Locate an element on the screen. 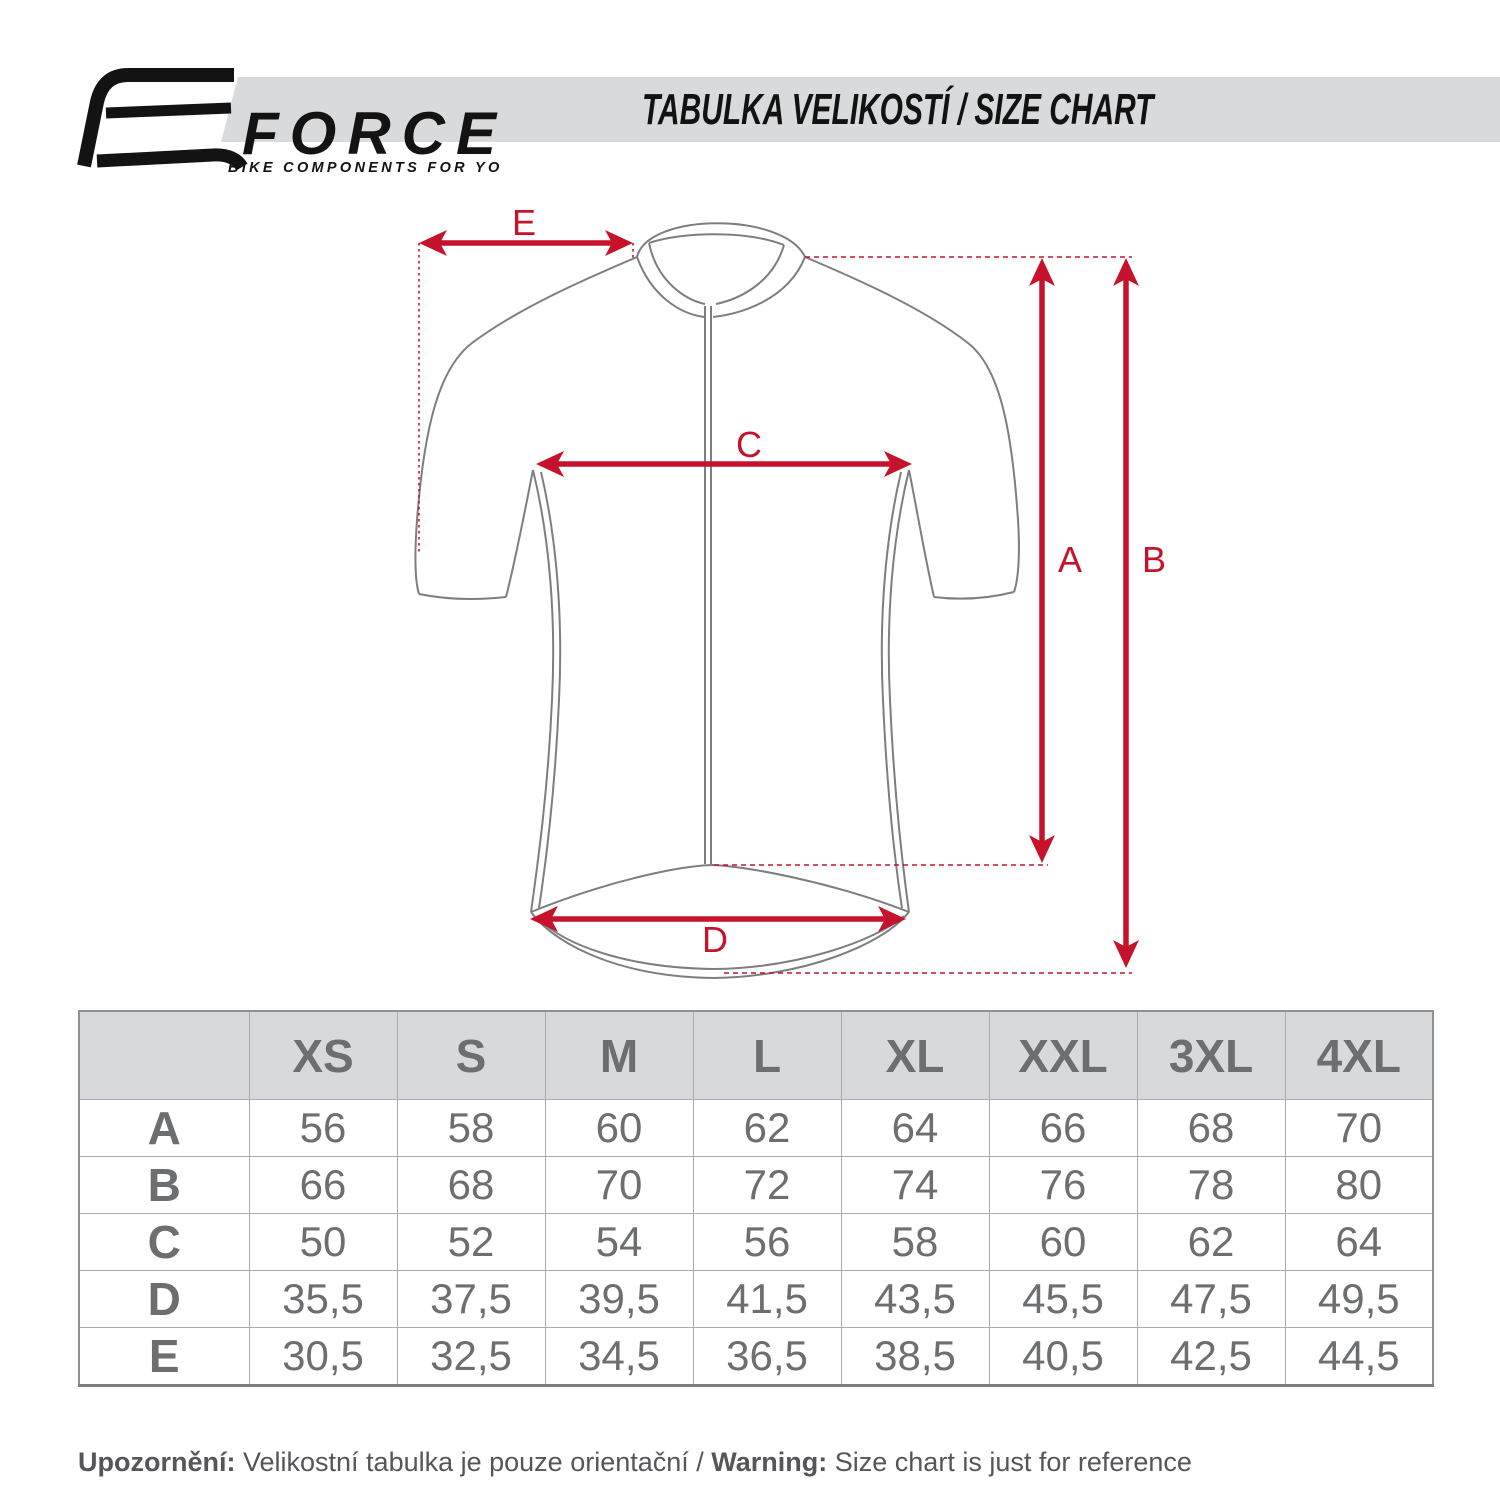 The image size is (1500, 1500). col-header-xl: XL is located at coordinates (915, 1055).